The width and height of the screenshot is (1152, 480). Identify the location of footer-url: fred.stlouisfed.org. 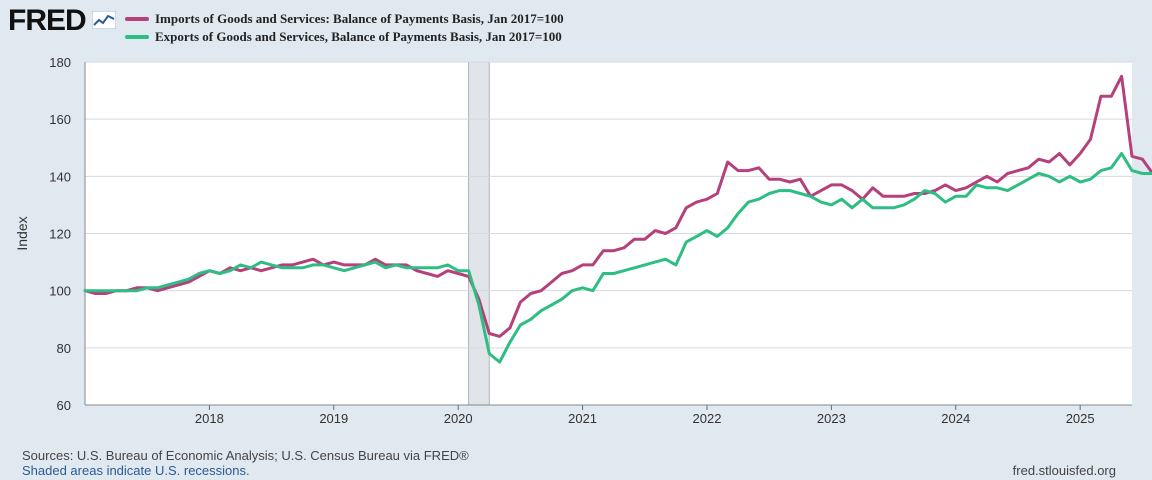
(1064, 470).